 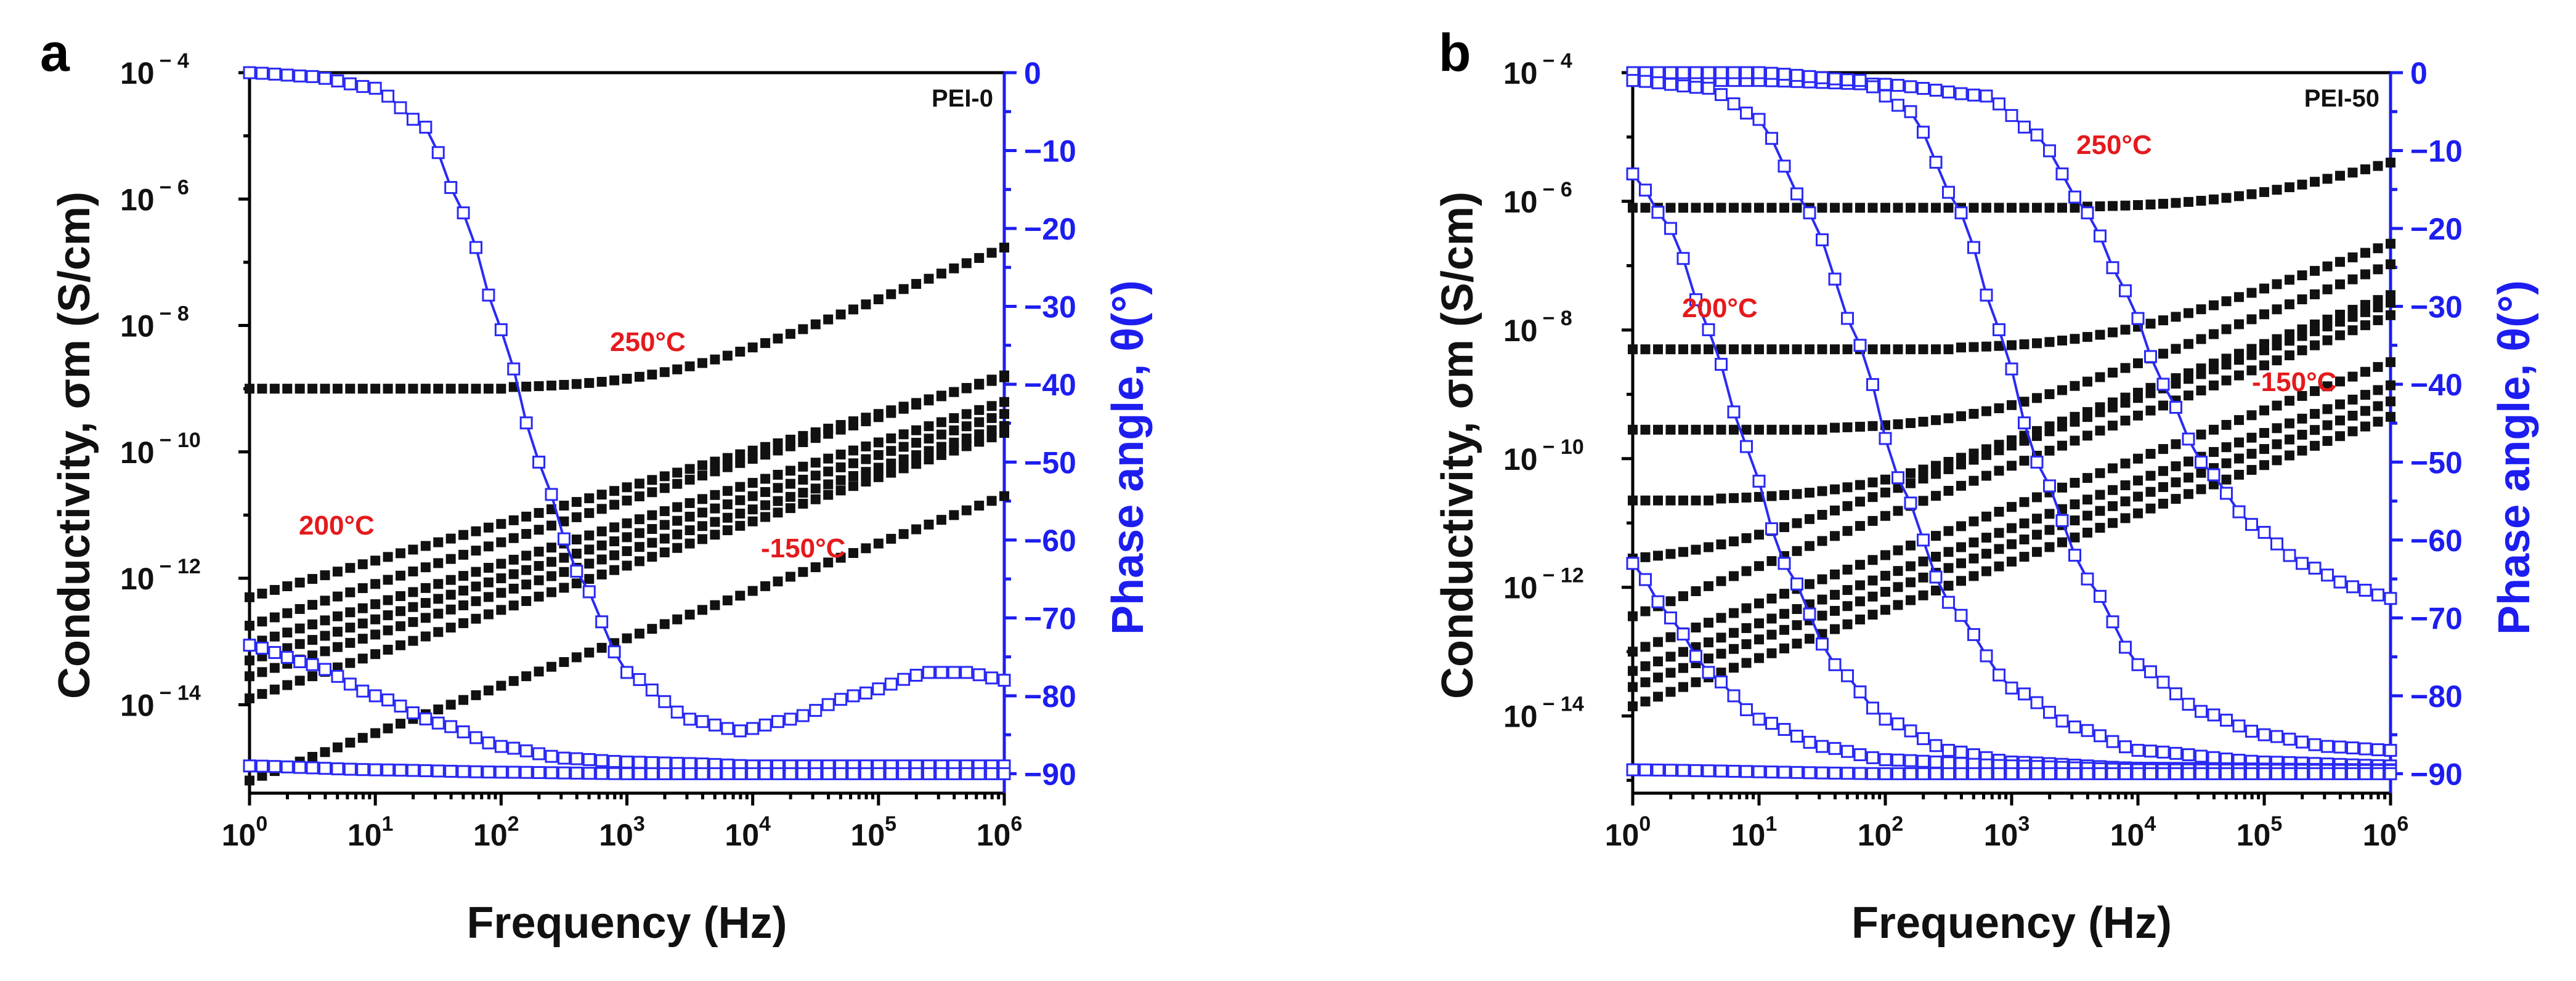 What do you see at coordinates (154, 70) in the screenshot?
I see `y-left-tick-label: 10− 4` at bounding box center [154, 70].